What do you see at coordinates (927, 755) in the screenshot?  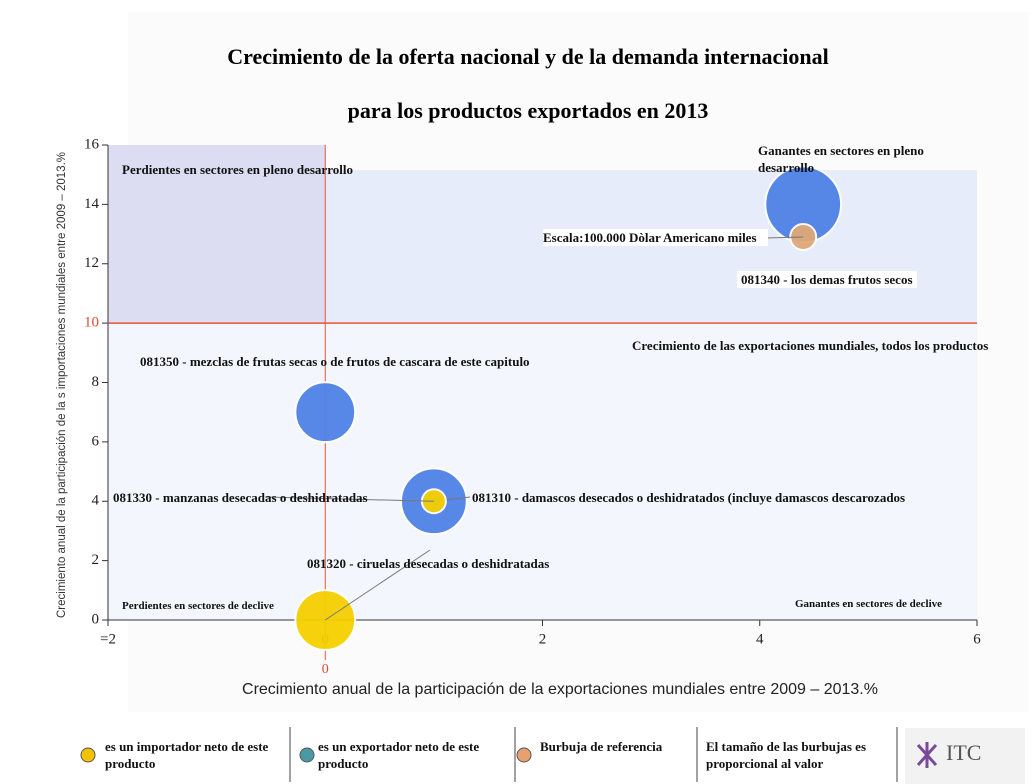 I see `logo-mark` at bounding box center [927, 755].